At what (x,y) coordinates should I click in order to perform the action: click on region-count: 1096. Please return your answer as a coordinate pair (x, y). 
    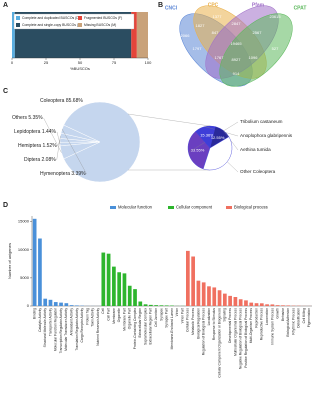
    Looking at the image, I should click on (254, 57).